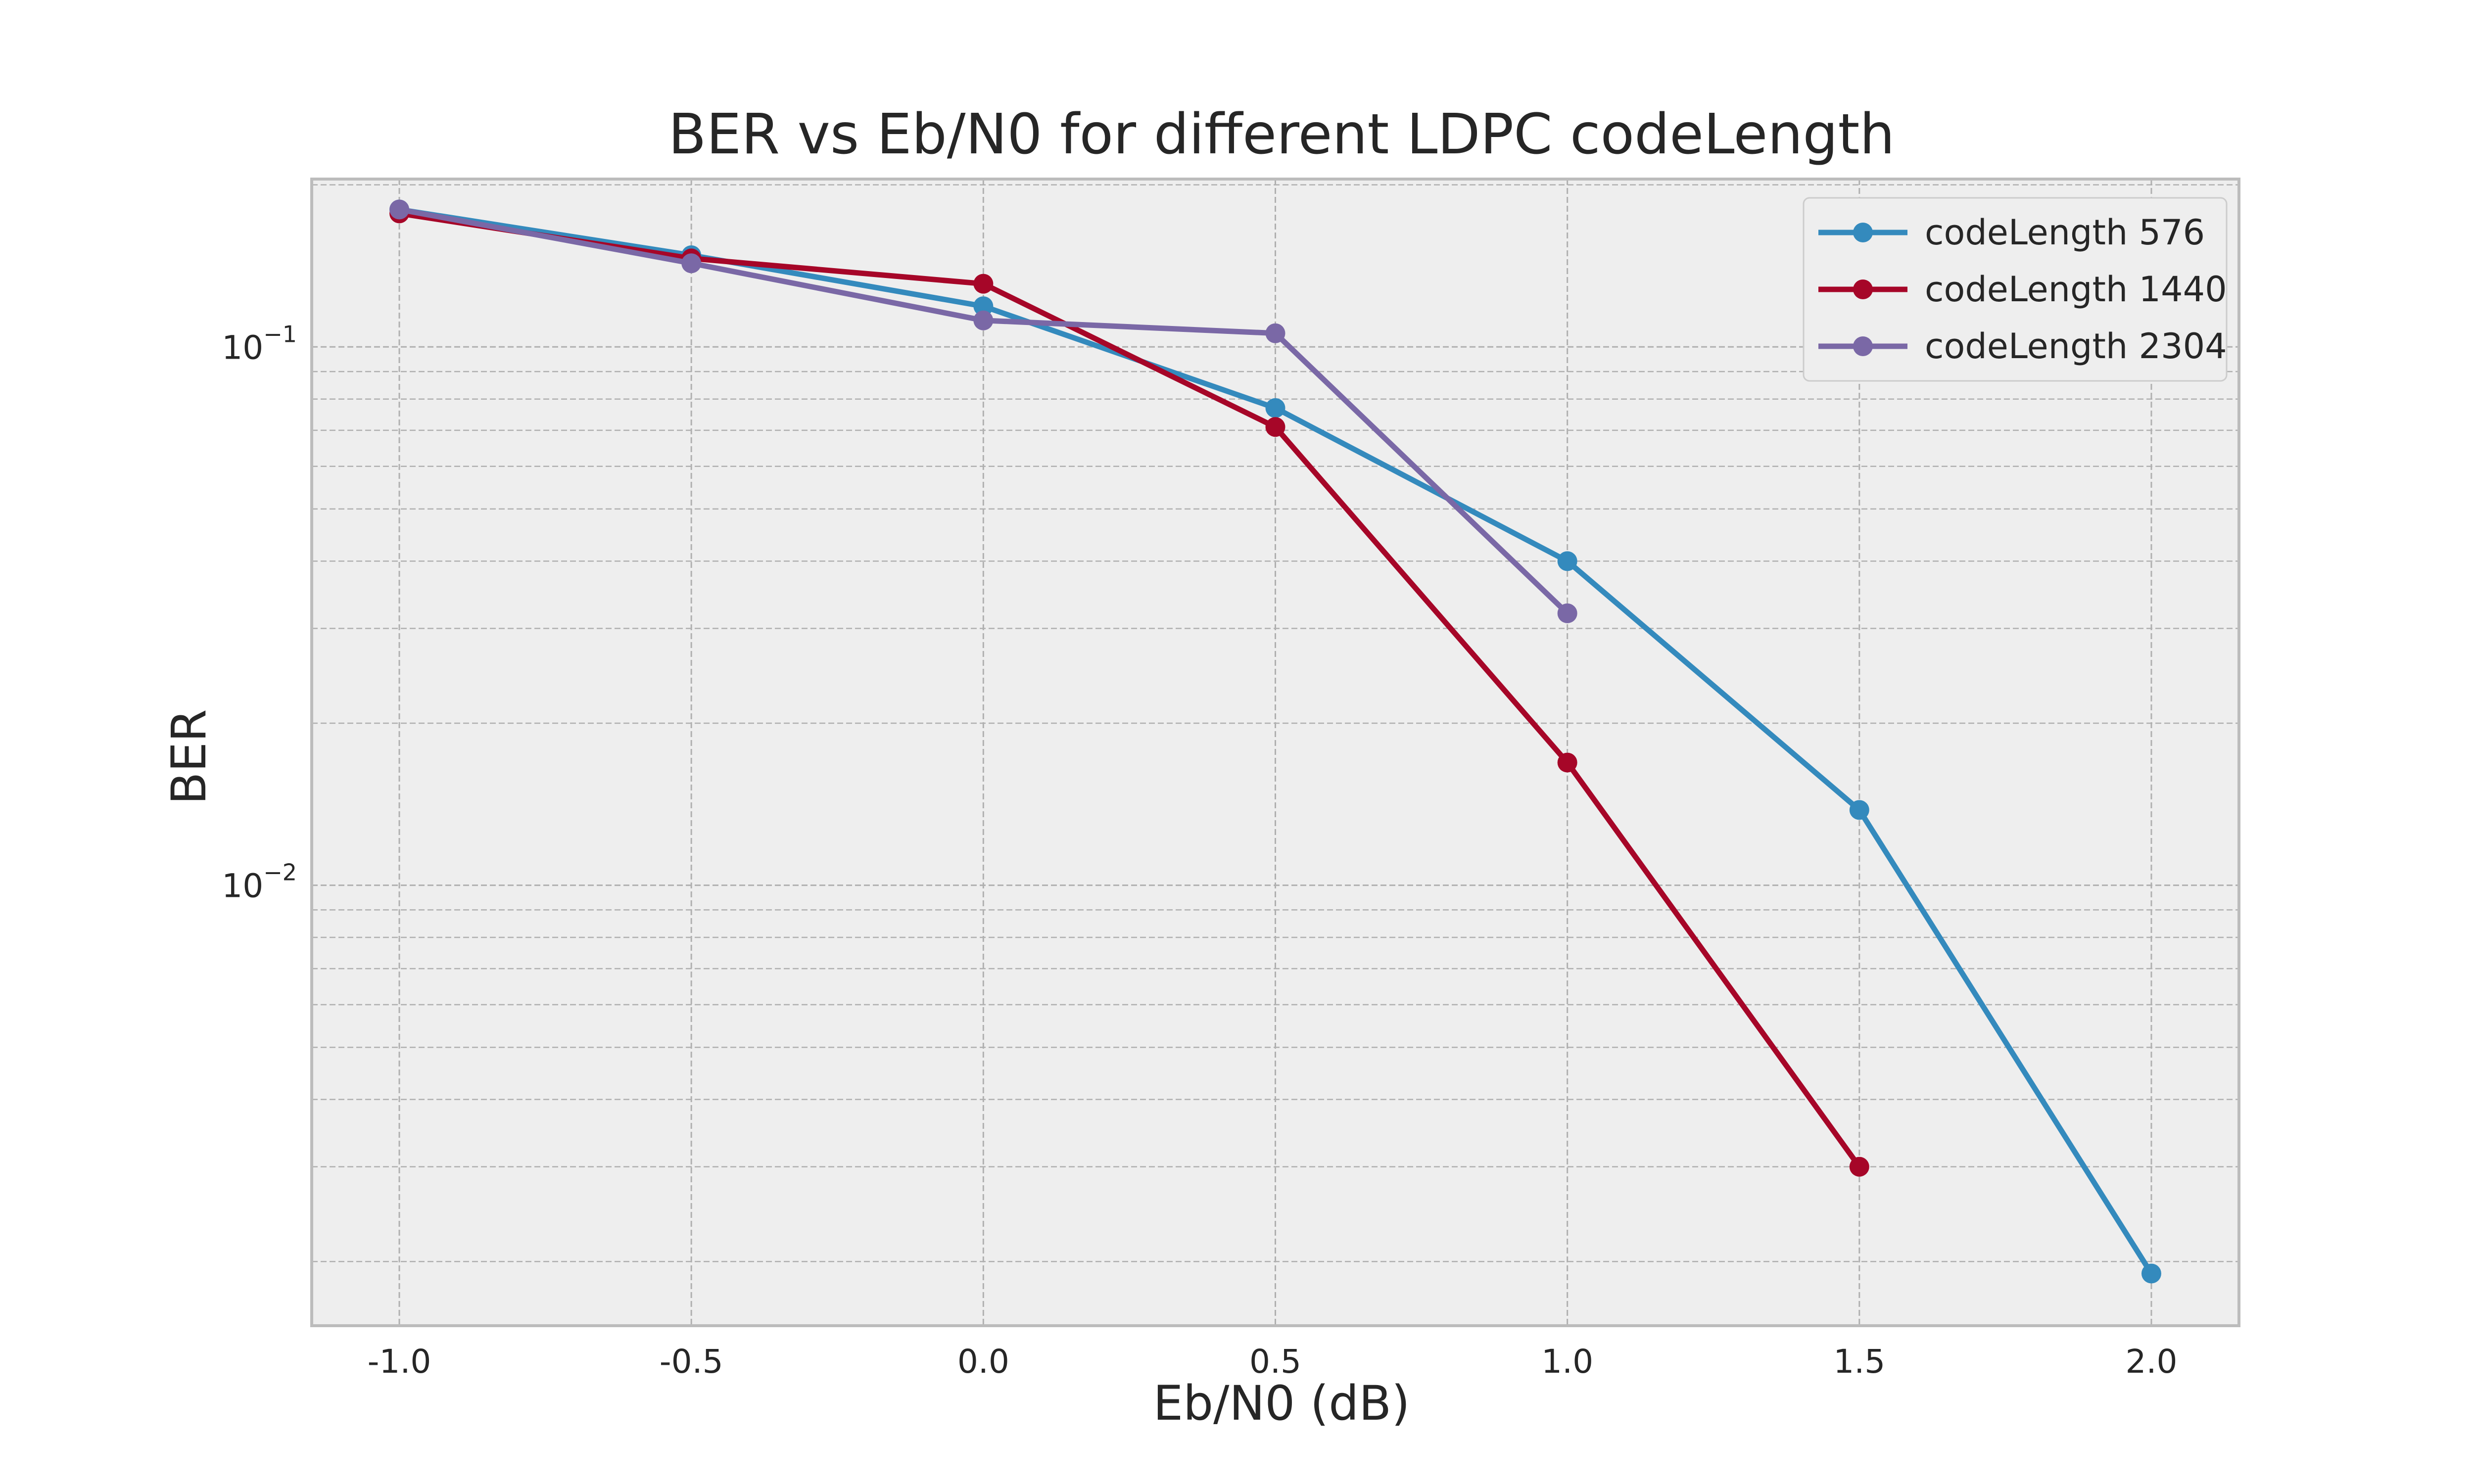 The image size is (2474, 1484). I want to click on x-axis-ticks: -1.0 -0.5 0.0 0.5 1.0 1.5 2.0, so click(1273, 1362).